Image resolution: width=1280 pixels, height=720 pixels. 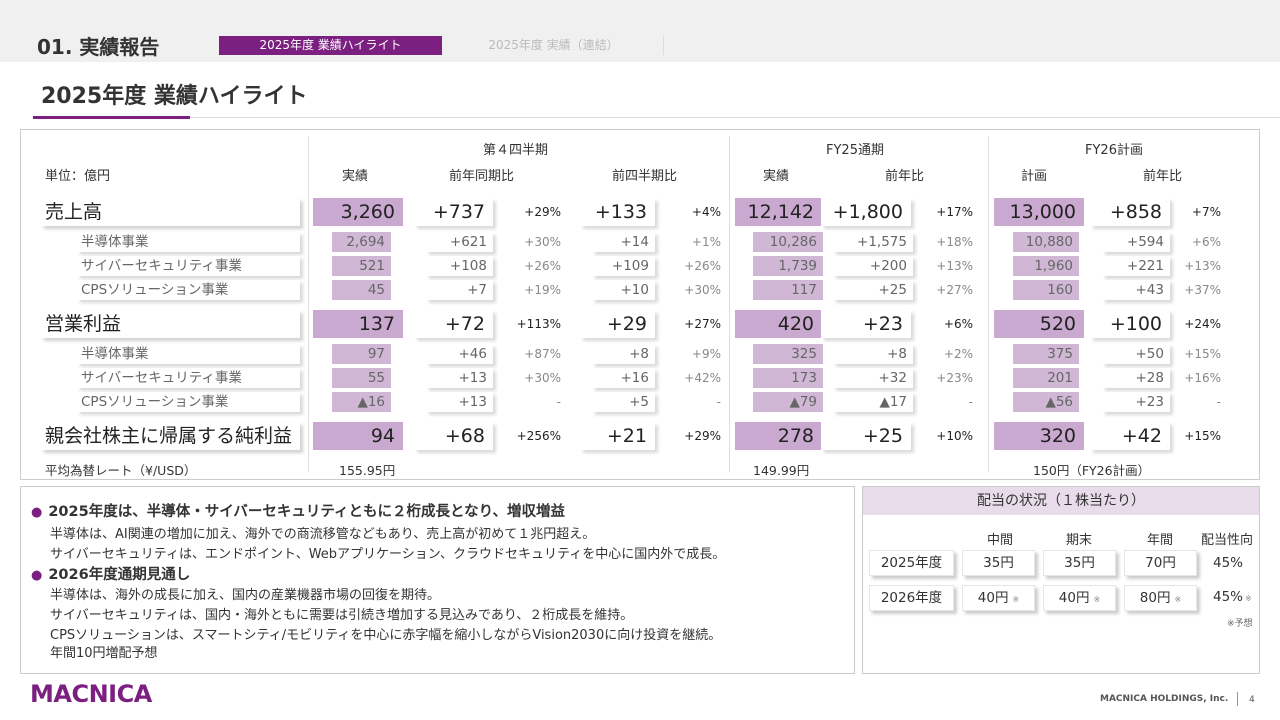 I want to click on dividend-payout: 45%, so click(x=1228, y=563).